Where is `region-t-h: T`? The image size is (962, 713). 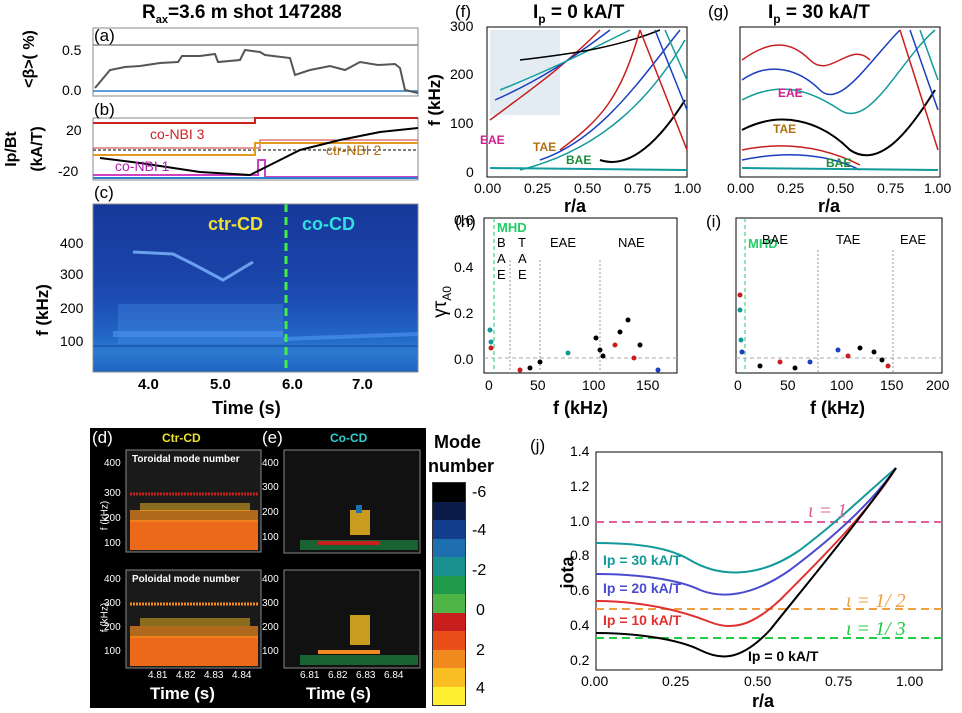
region-t-h: T is located at coordinates (522, 242).